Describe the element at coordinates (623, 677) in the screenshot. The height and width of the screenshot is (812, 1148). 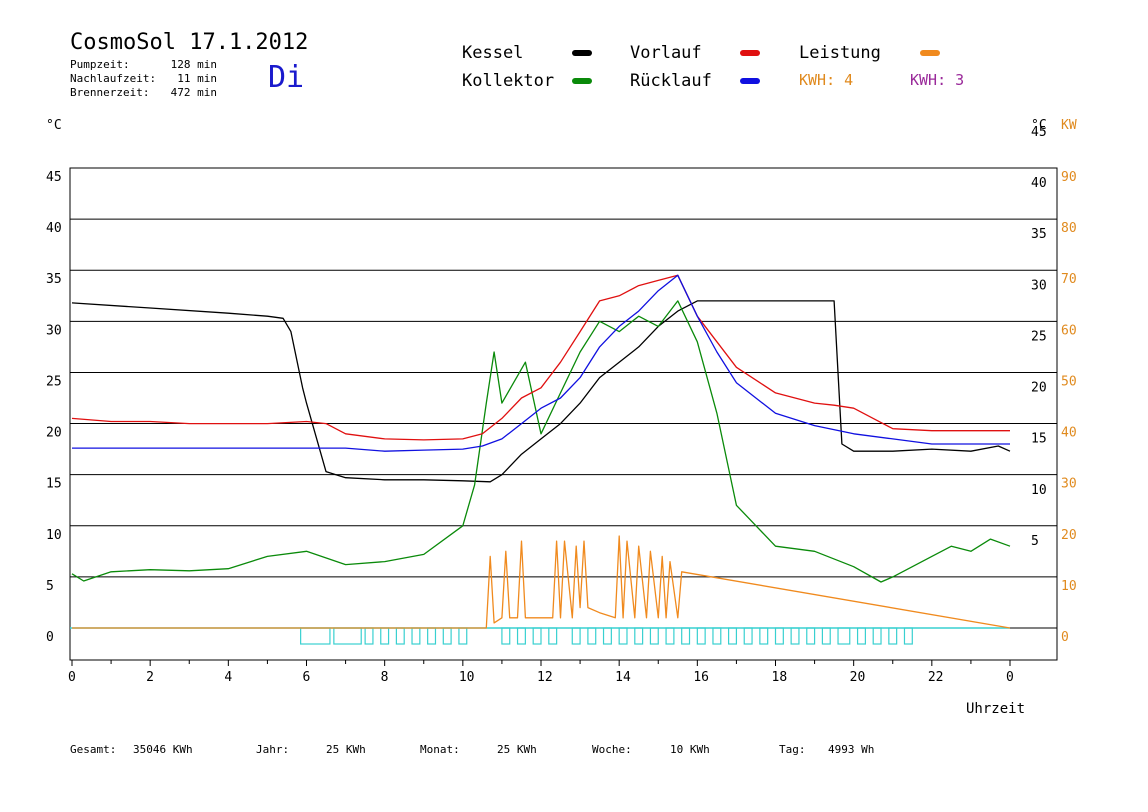
I see `x-tick-label: 14` at that location.